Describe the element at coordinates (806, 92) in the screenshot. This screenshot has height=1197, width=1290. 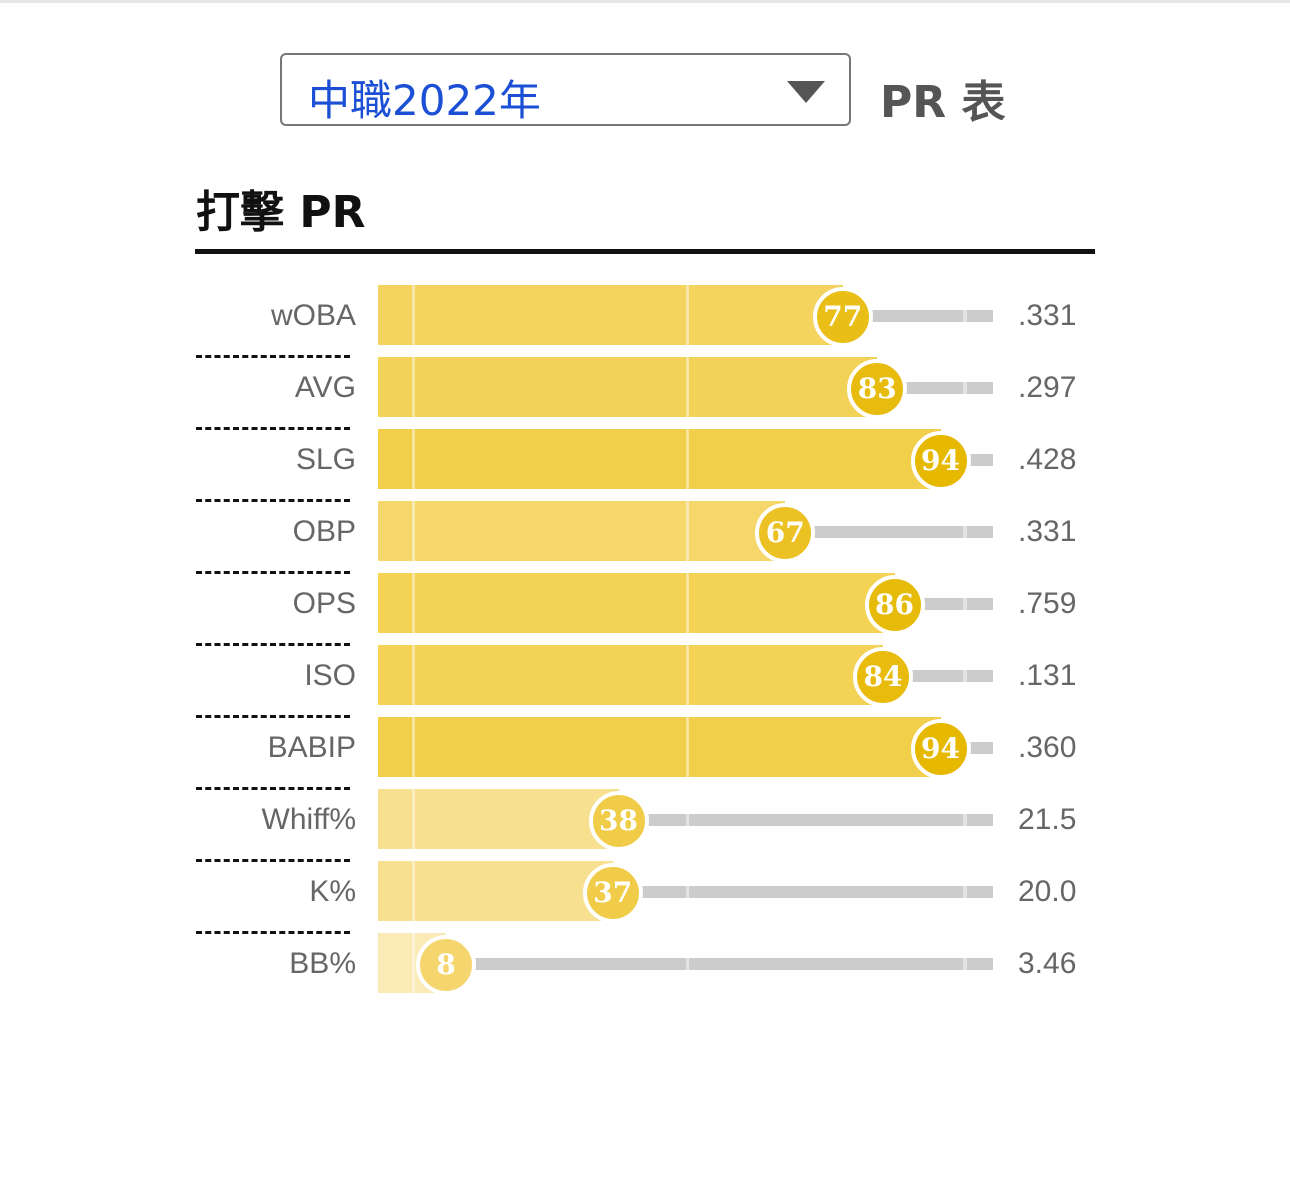
I see `chevron-down-icon` at that location.